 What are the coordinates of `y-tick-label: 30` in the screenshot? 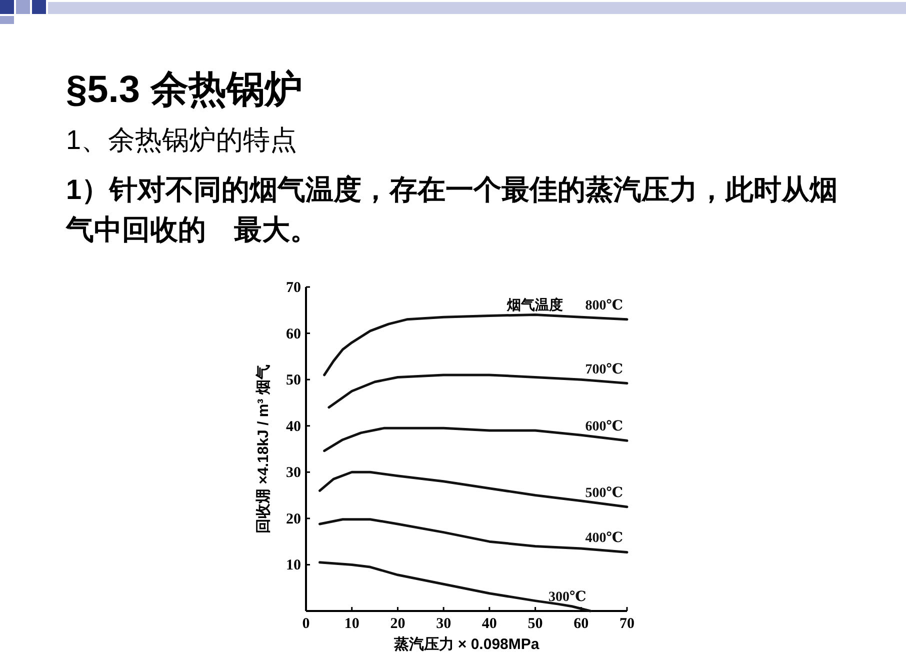 It's located at (293, 473).